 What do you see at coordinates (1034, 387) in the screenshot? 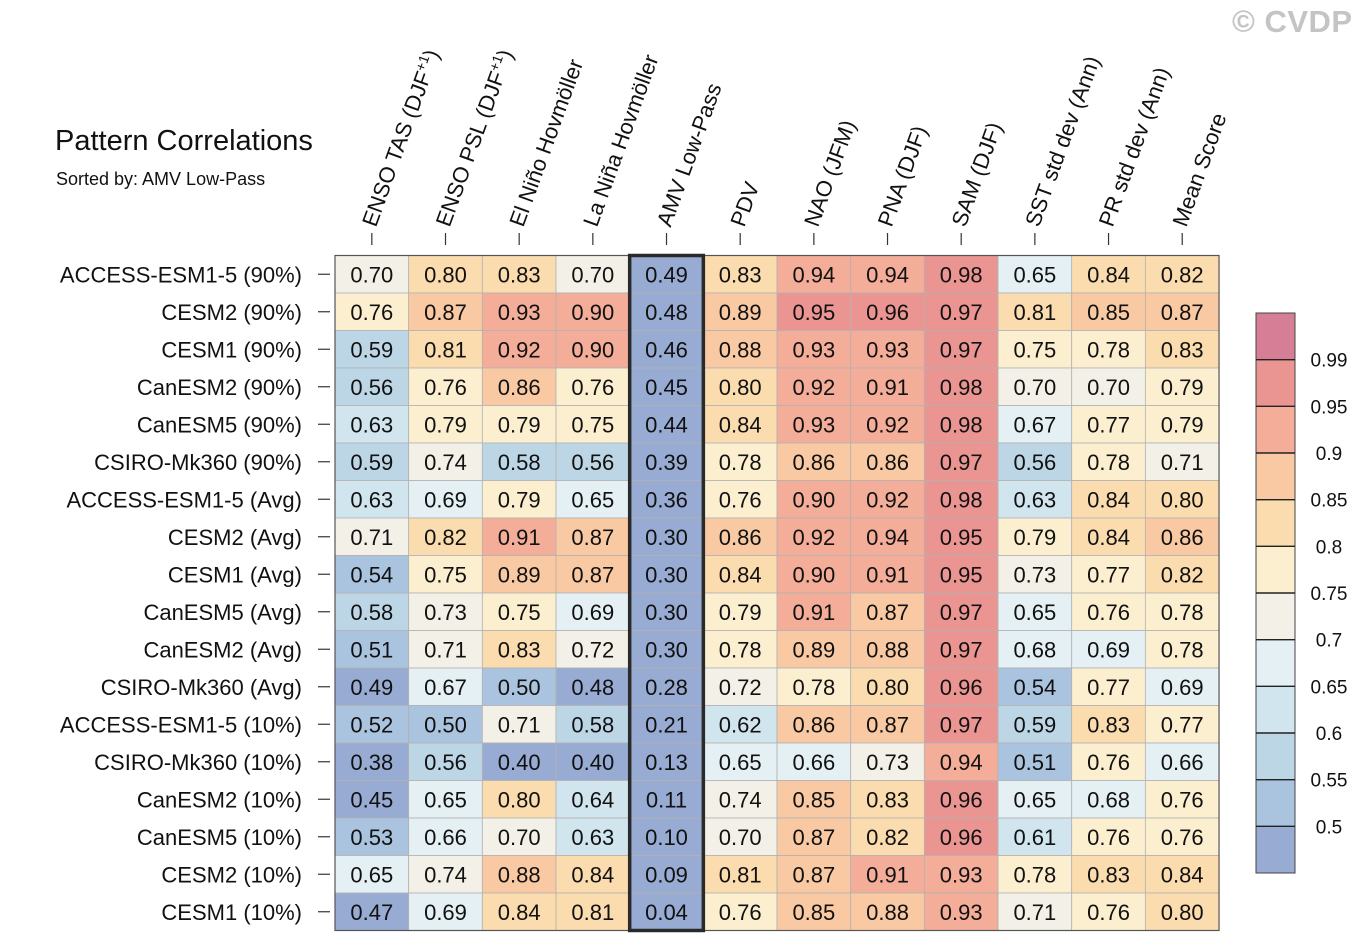
I see `cell-value-label: 0.70` at bounding box center [1034, 387].